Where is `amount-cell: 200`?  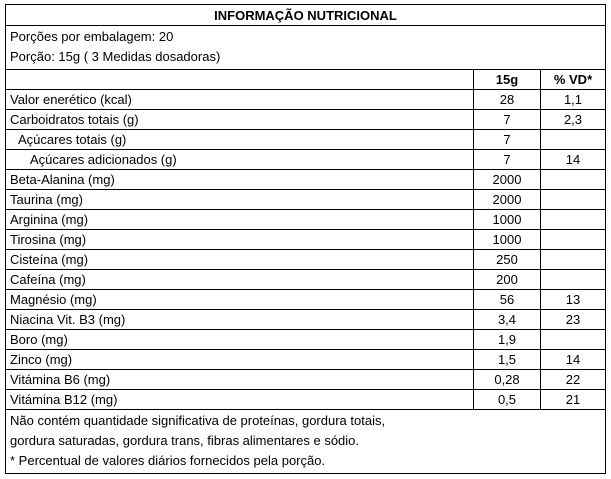 amount-cell: 200 is located at coordinates (507, 279).